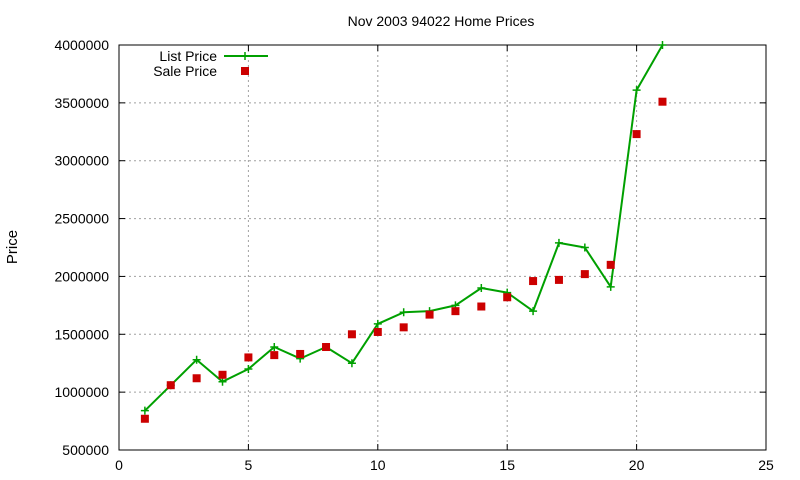 This screenshot has width=800, height=480. What do you see at coordinates (245, 56) in the screenshot?
I see `legend-marker-list-price` at bounding box center [245, 56].